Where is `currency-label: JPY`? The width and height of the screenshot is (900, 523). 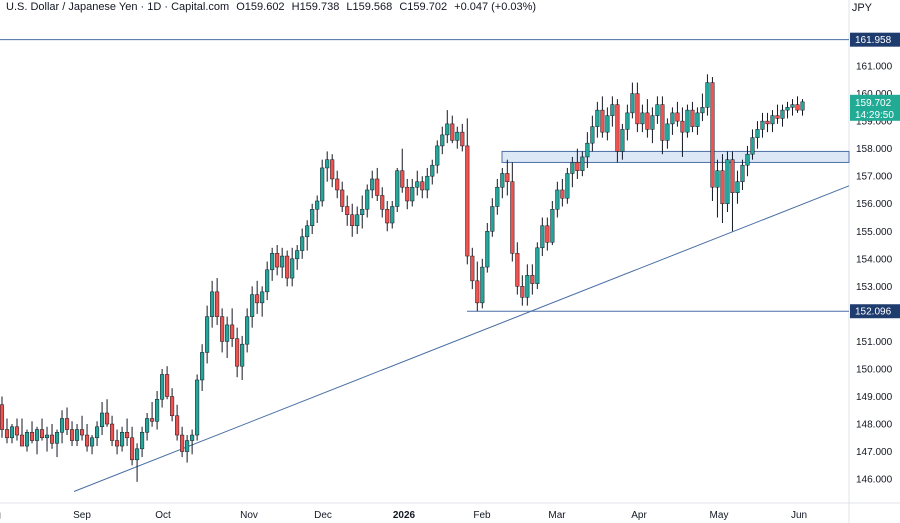
currency-label: JPY is located at coordinates (861, 8).